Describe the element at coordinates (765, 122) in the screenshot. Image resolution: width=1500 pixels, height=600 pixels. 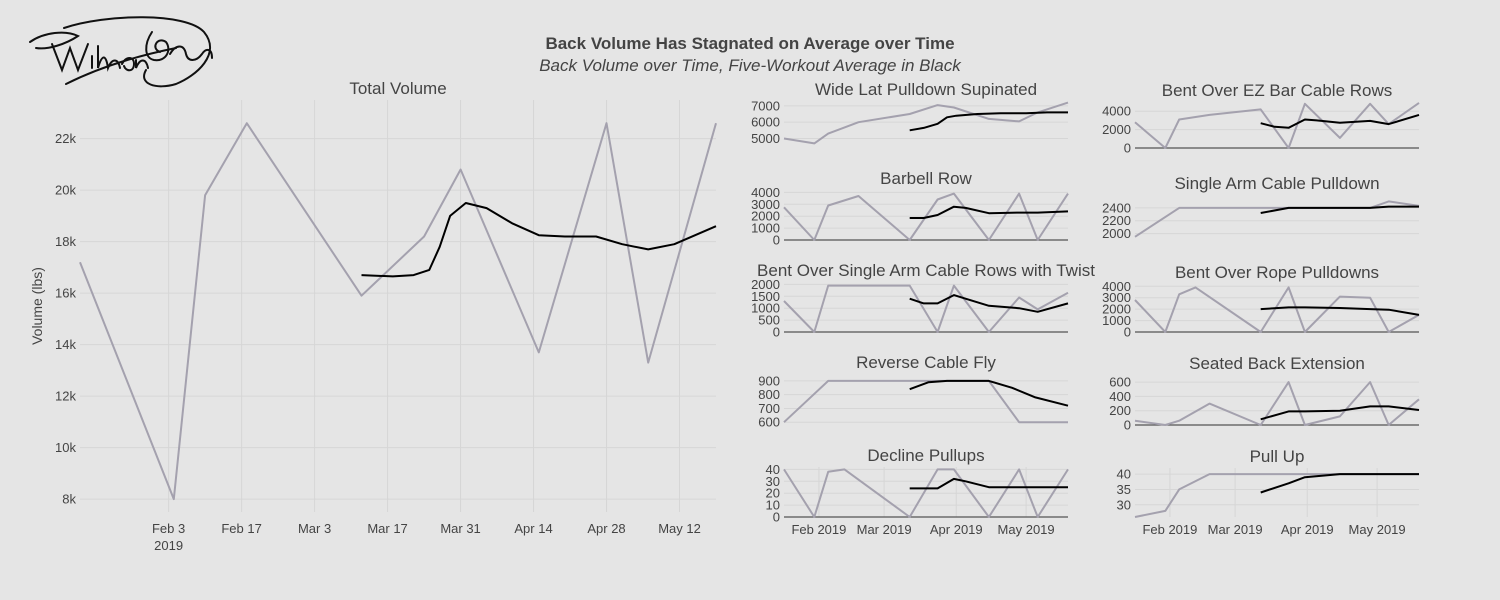
I see `y-tick-label: 6000` at that location.